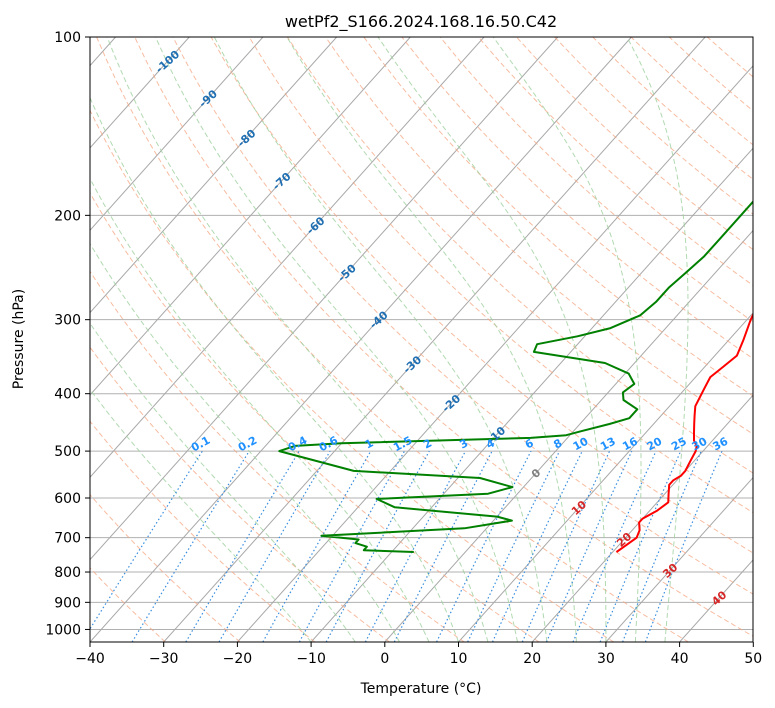 This screenshot has width=775, height=708. What do you see at coordinates (680, 659) in the screenshot?
I see `x-tick-label: 40` at bounding box center [680, 659].